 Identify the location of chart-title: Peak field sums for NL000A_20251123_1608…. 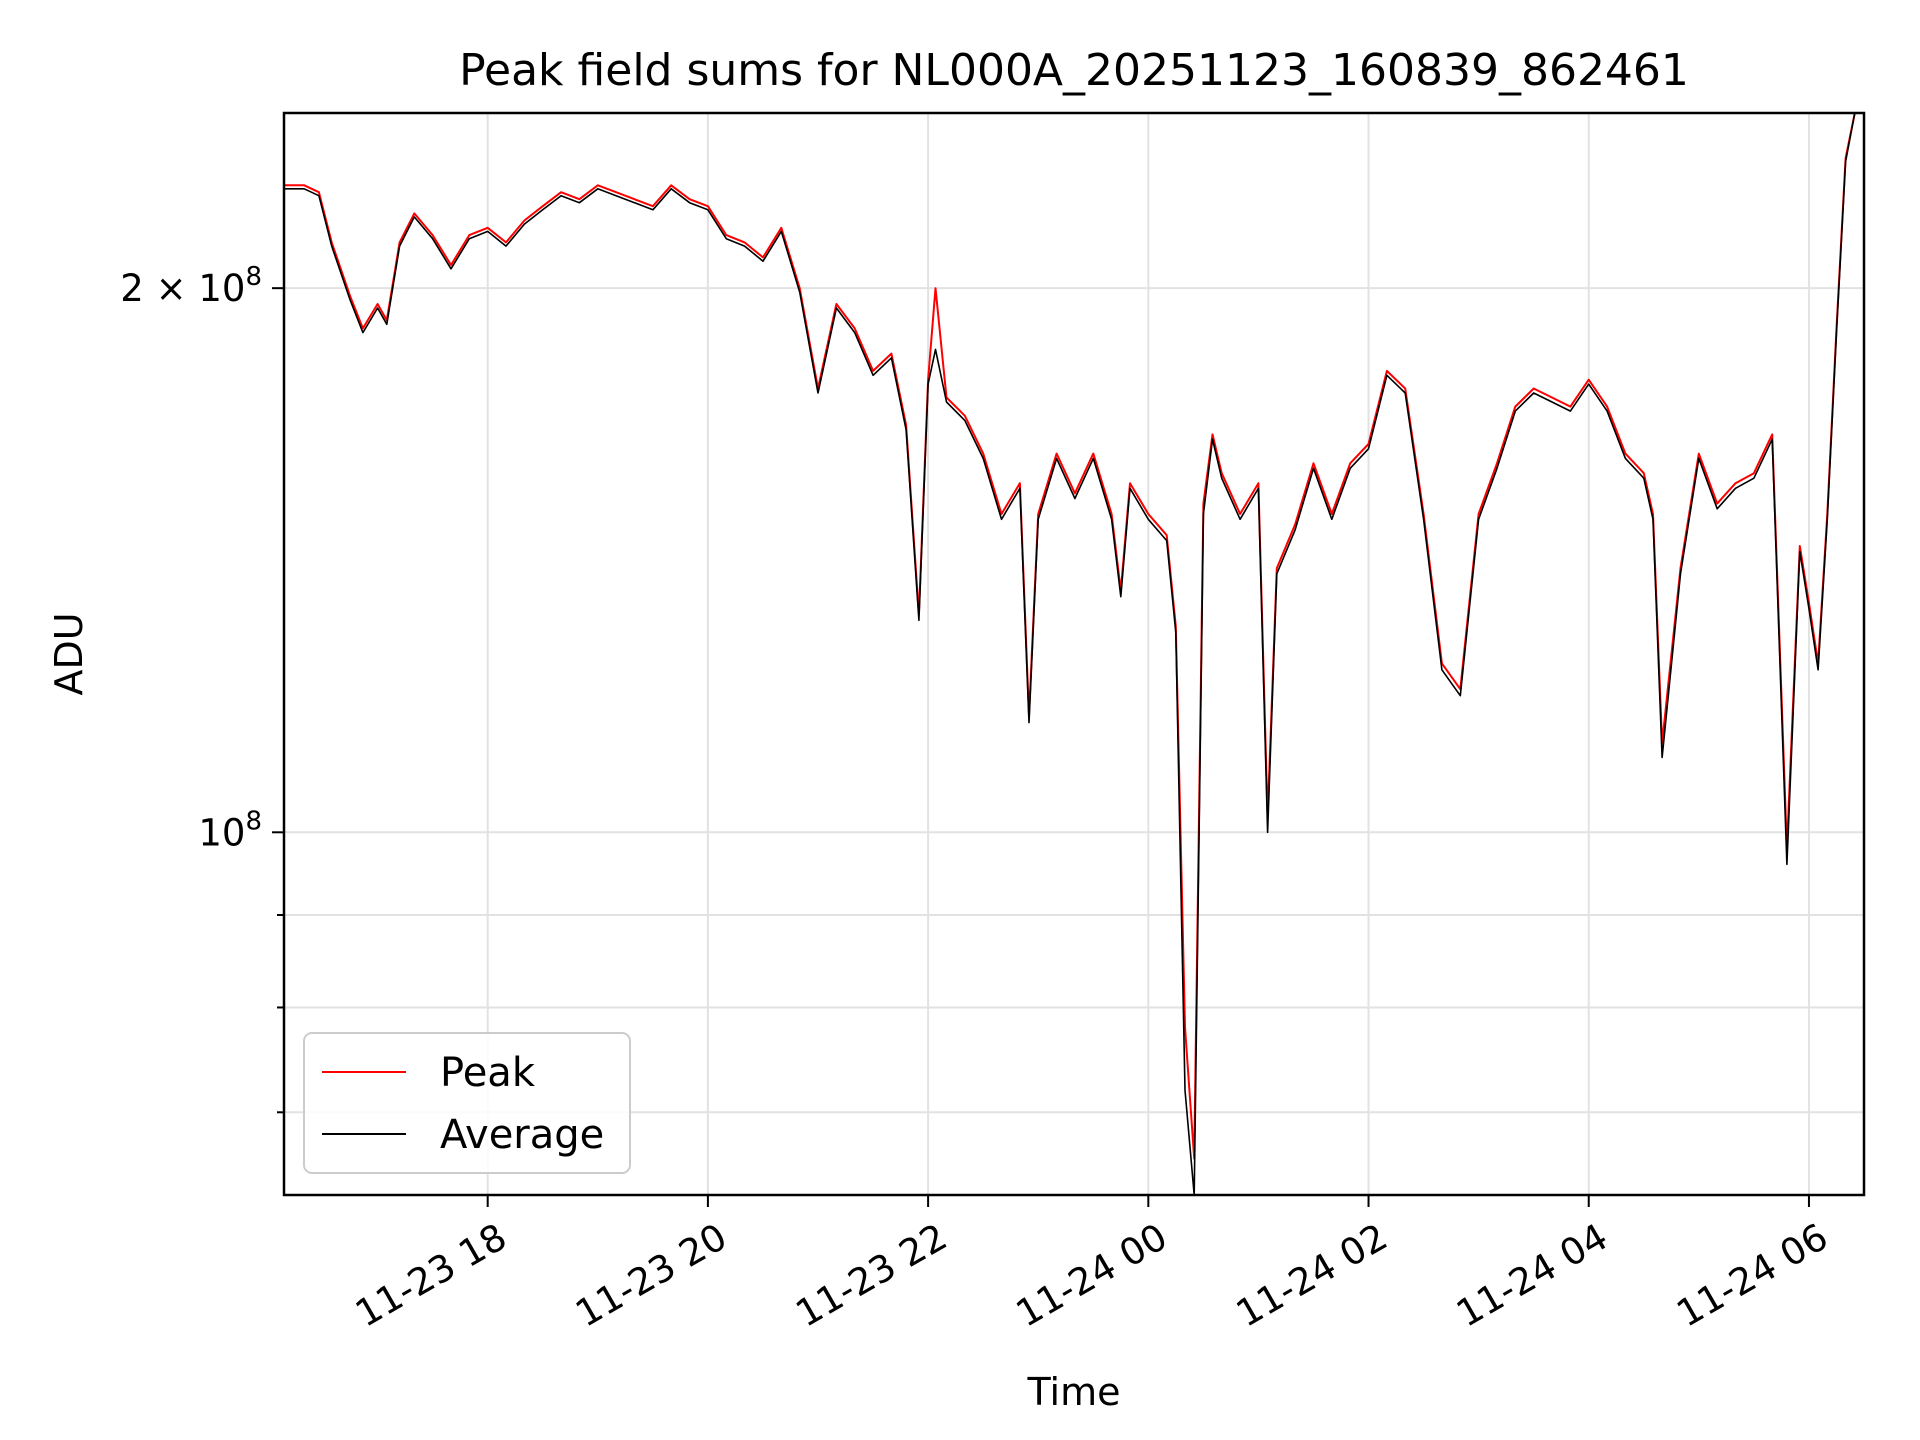
(1074, 70).